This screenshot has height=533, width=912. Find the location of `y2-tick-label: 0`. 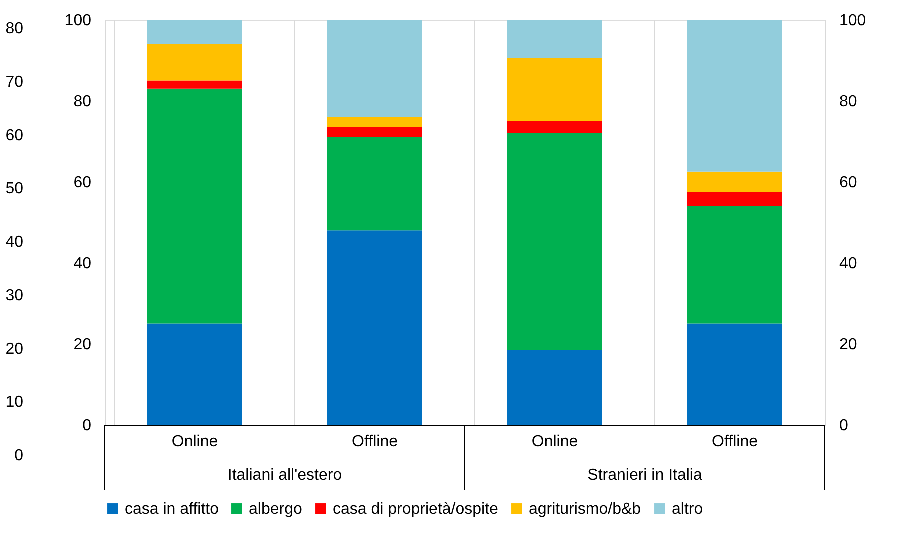

y2-tick-label: 0 is located at coordinates (844, 426).